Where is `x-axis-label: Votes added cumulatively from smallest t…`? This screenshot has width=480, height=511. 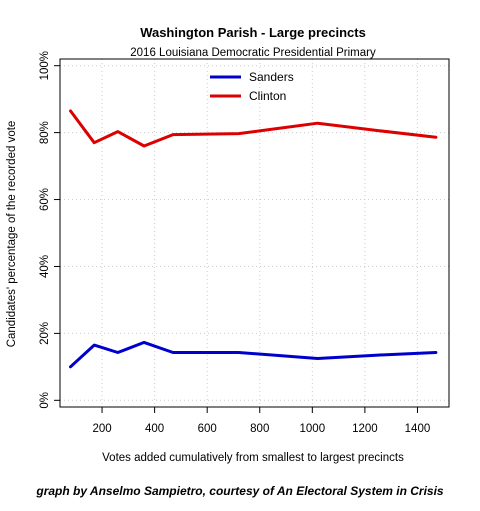 x-axis-label: Votes added cumulatively from smallest t… is located at coordinates (253, 458).